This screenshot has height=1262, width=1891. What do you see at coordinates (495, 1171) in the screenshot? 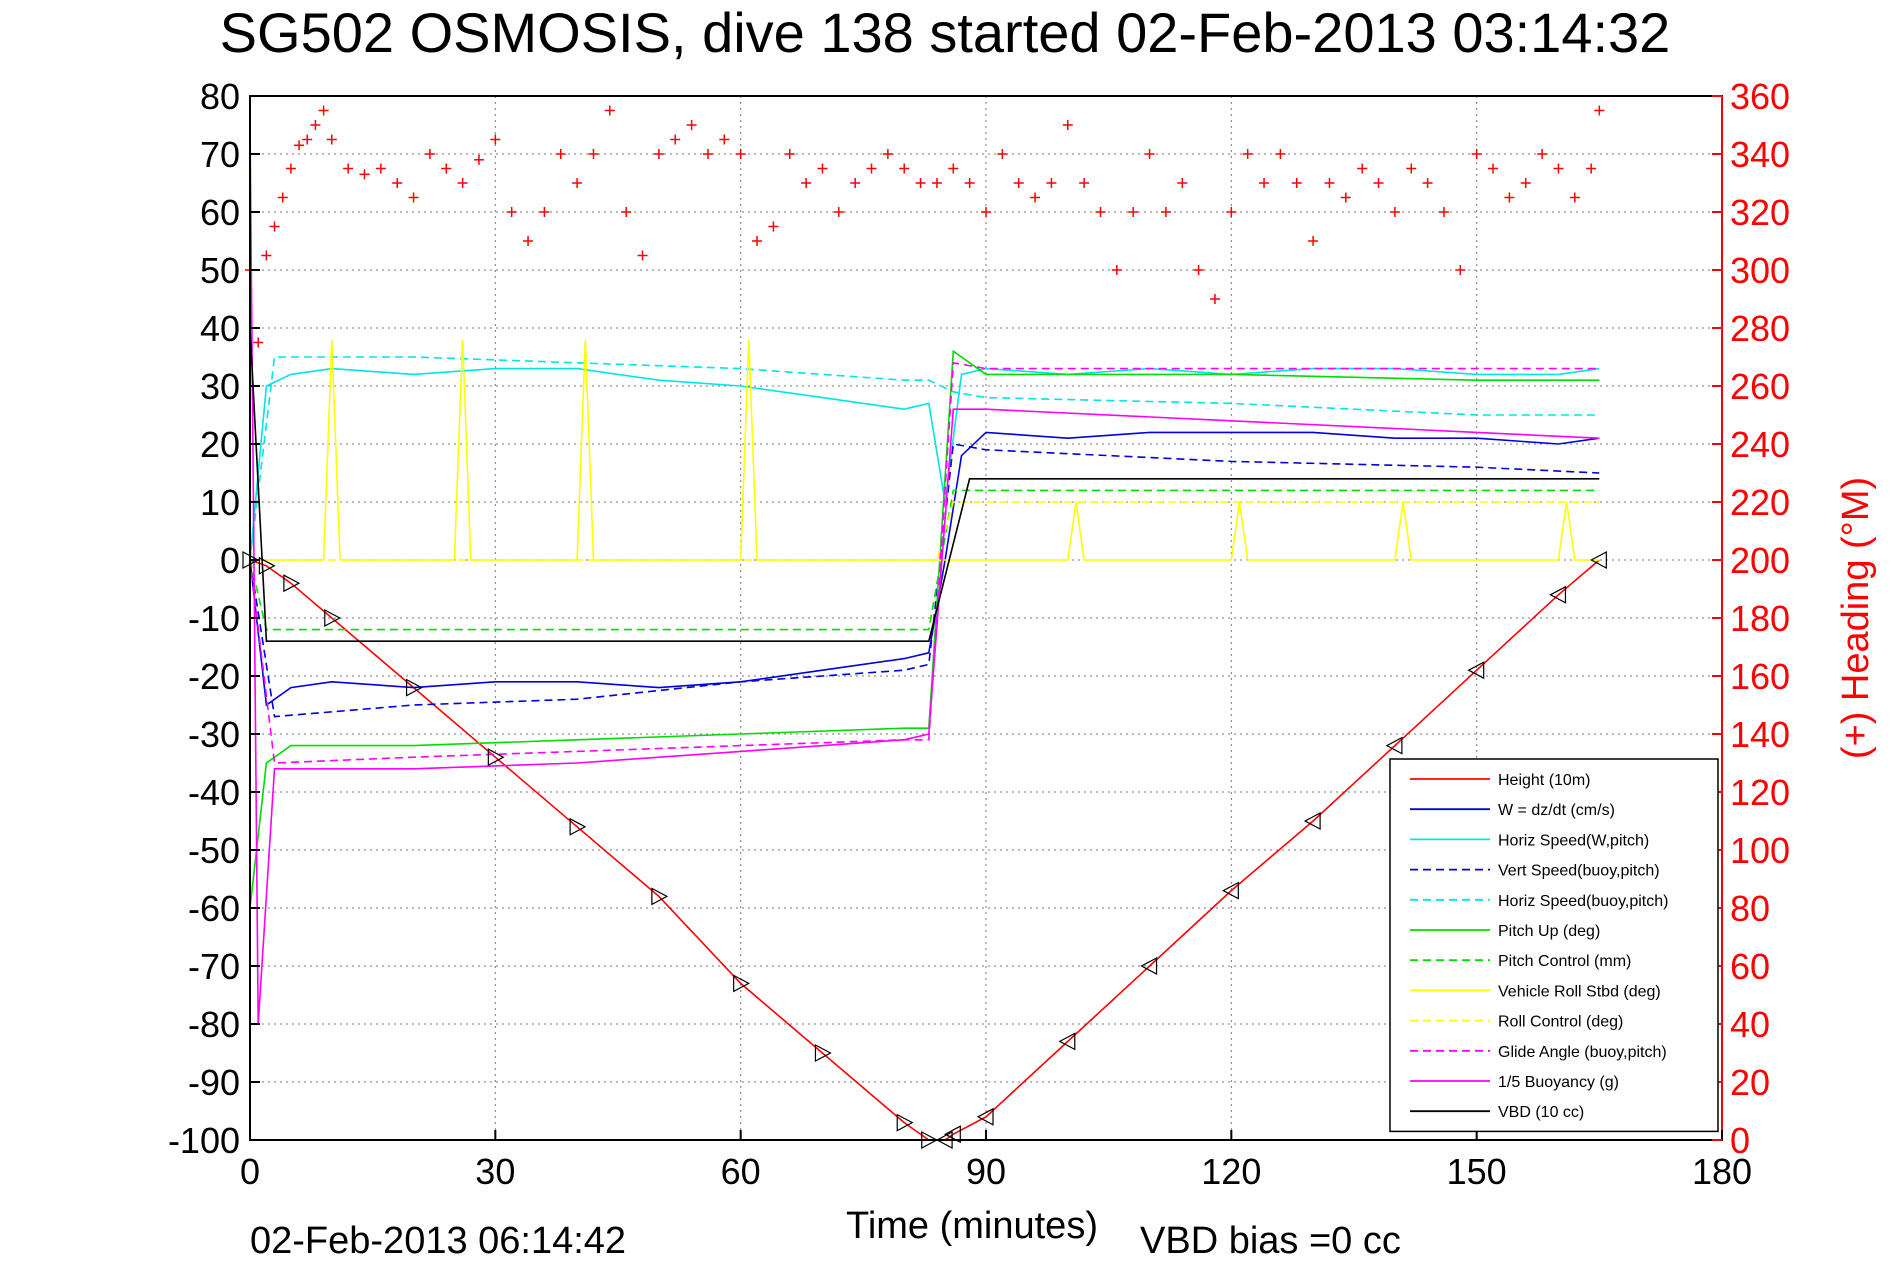
I see `x-tick-label: 30` at bounding box center [495, 1171].